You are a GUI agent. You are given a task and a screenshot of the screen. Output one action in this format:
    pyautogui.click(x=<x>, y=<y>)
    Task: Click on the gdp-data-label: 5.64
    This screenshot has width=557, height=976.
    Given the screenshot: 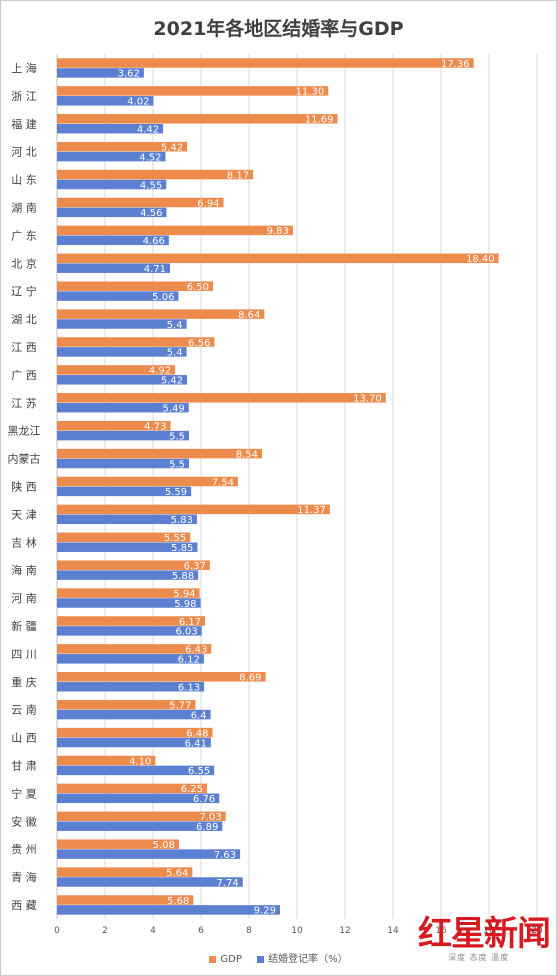 What is the action you would take?
    pyautogui.click(x=177, y=873)
    